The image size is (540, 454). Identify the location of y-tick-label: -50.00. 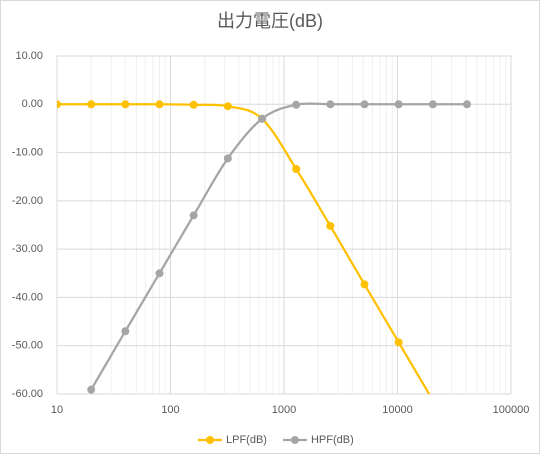
(27, 346).